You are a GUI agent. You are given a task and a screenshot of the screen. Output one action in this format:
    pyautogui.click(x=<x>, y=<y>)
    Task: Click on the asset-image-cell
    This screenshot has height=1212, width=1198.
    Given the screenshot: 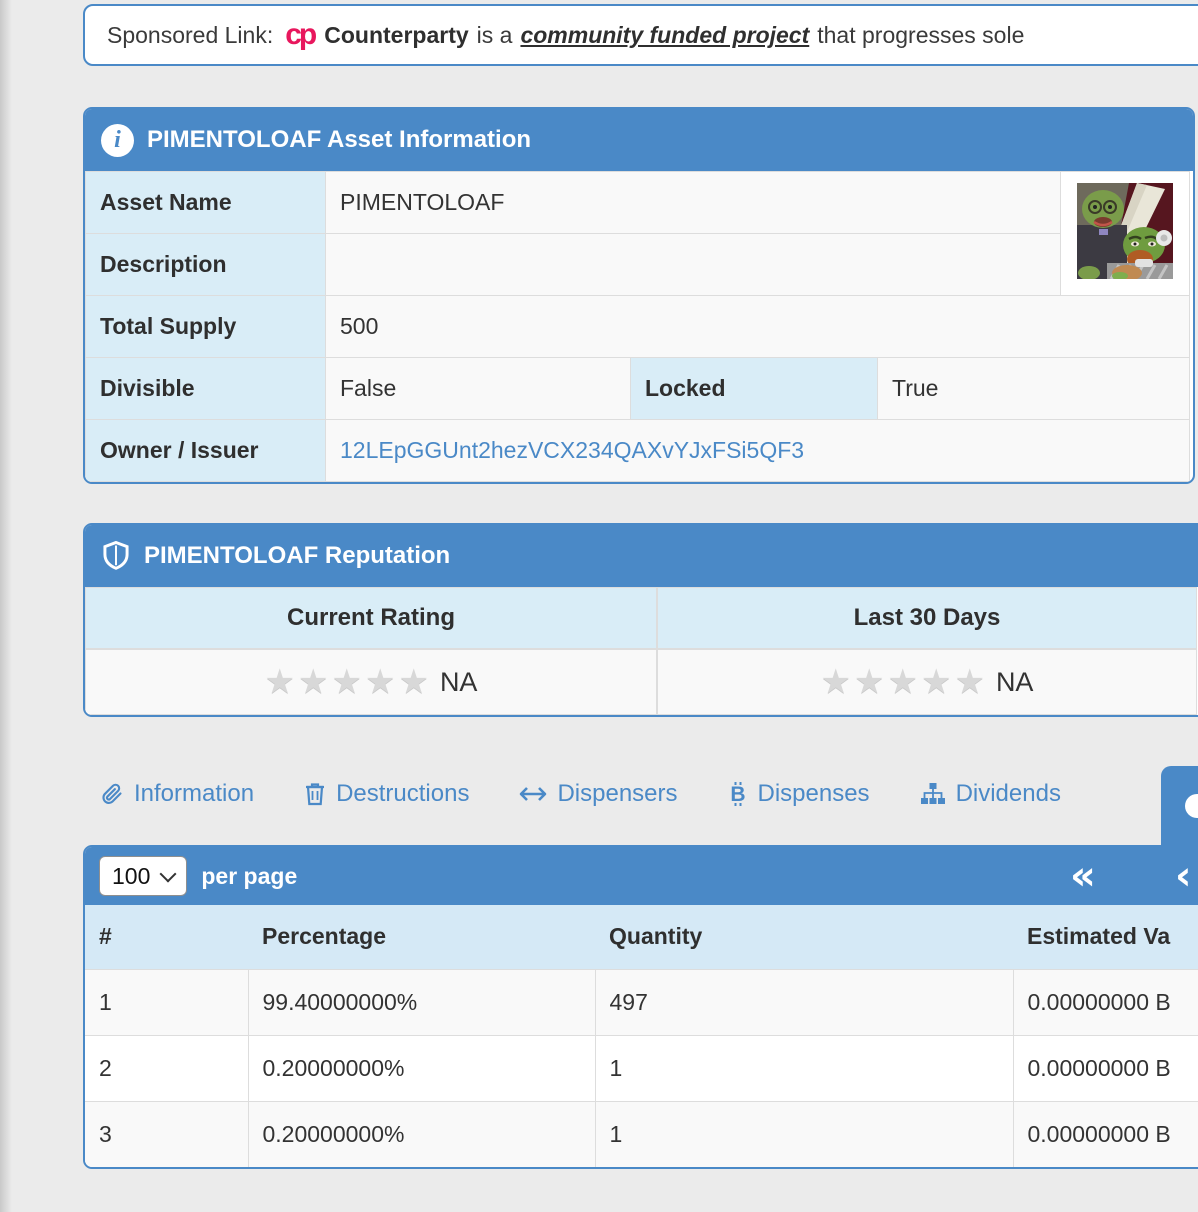 What is the action you would take?
    pyautogui.click(x=1125, y=233)
    